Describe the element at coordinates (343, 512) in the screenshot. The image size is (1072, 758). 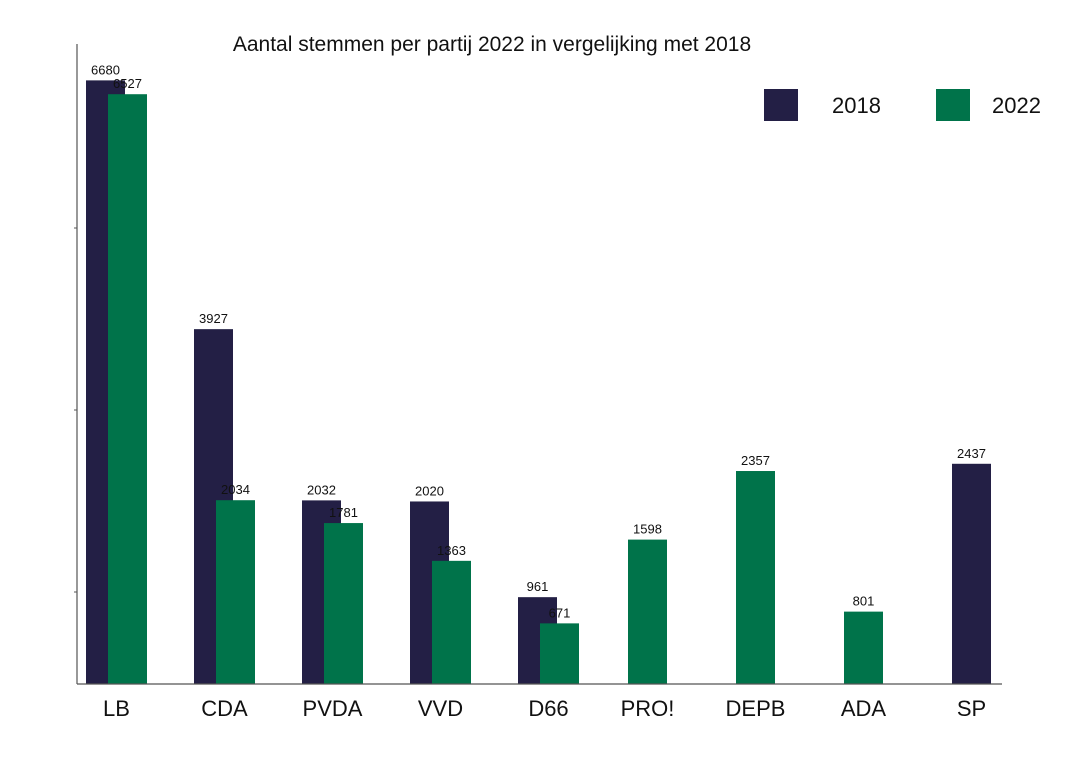
I see `value-label-pvda-2022: 1781` at that location.